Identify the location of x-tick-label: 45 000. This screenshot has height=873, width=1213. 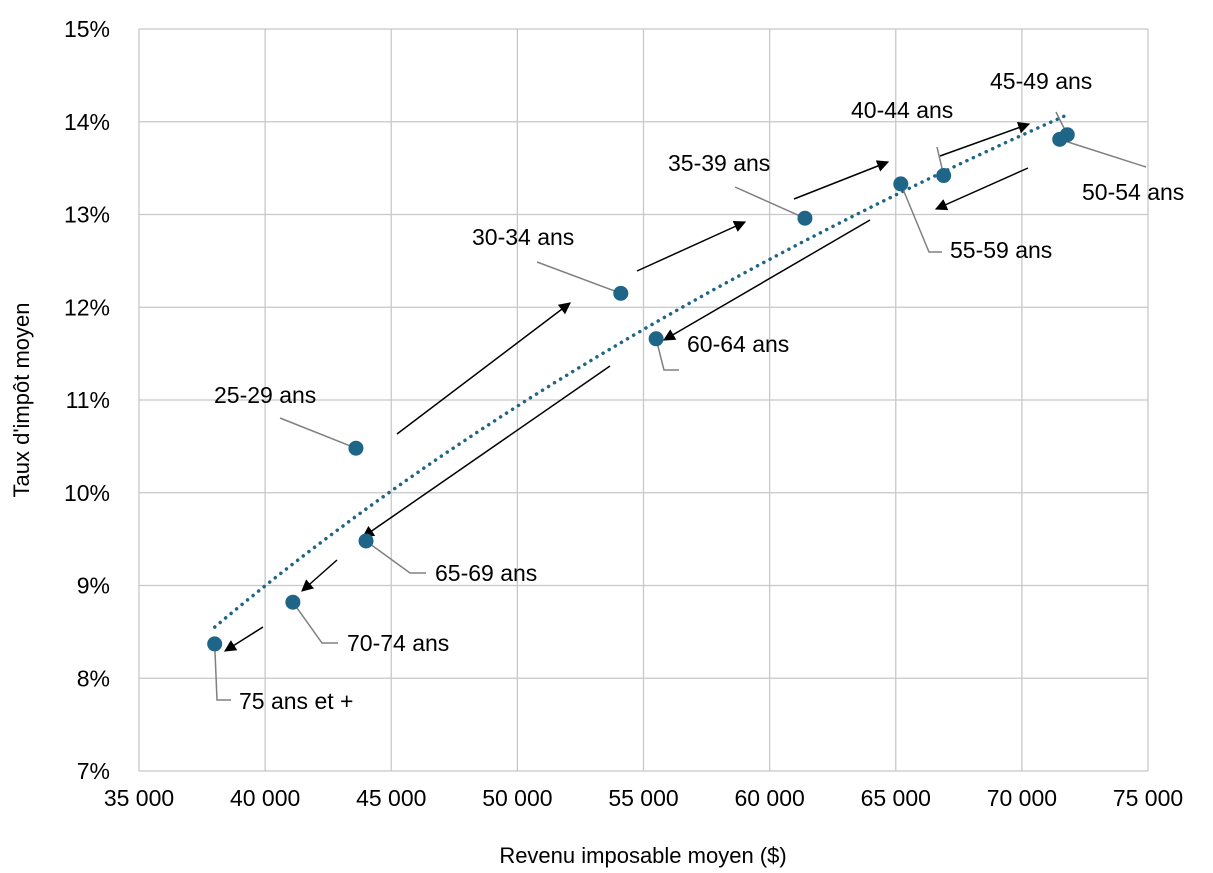
(391, 798).